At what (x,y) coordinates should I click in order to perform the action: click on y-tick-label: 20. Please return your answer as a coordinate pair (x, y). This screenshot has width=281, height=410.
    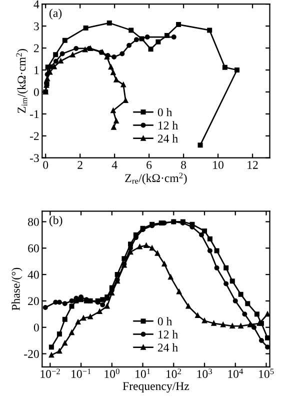
    Looking at the image, I should click on (33, 301).